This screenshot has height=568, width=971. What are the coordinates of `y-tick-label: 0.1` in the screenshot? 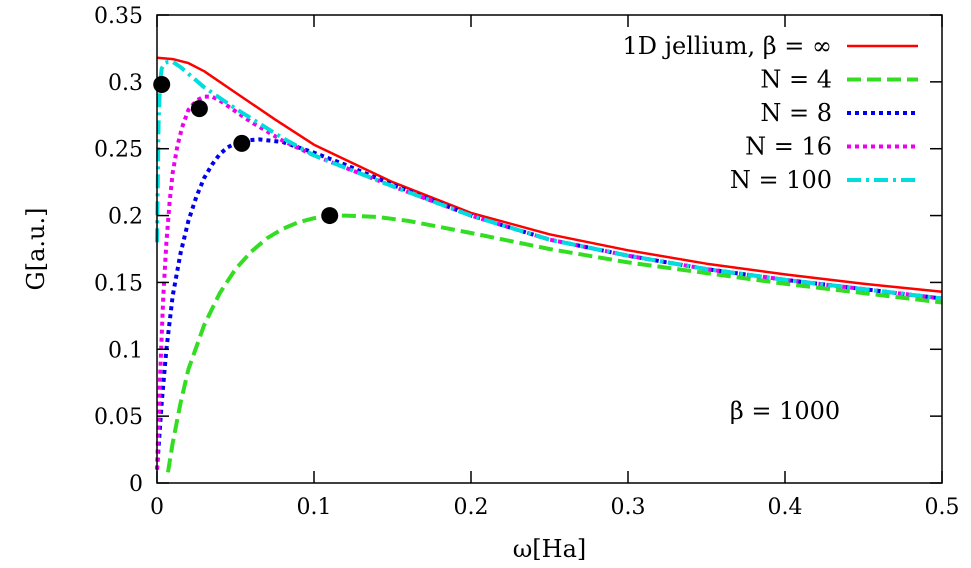 It's located at (125, 350).